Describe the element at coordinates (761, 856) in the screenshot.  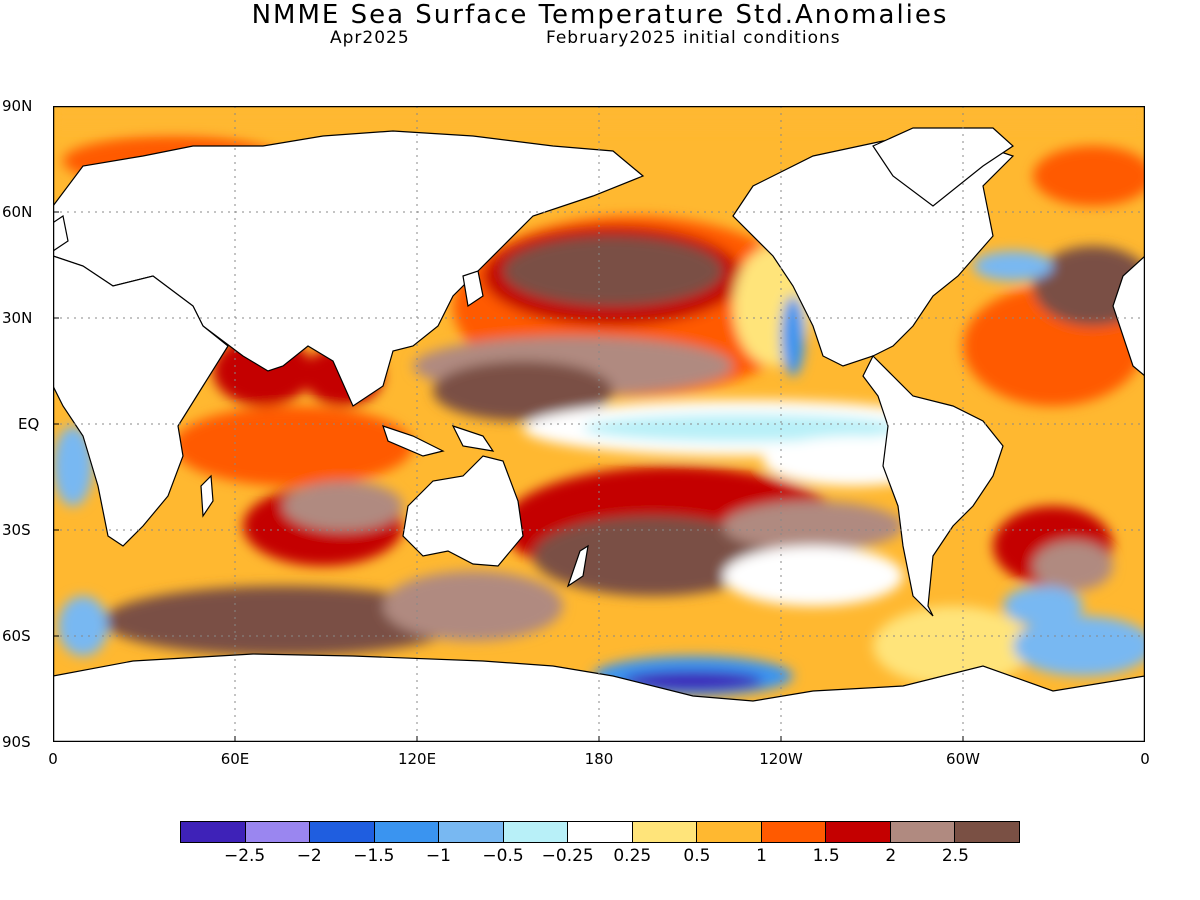
I see `colorbar-label: 1` at that location.